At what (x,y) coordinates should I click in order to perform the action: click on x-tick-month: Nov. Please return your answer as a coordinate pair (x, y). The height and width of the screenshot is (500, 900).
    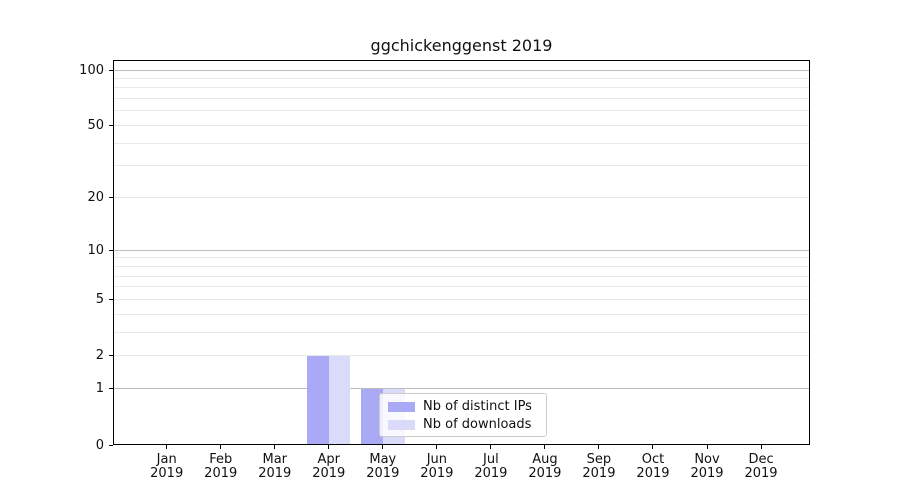
    Looking at the image, I should click on (707, 459).